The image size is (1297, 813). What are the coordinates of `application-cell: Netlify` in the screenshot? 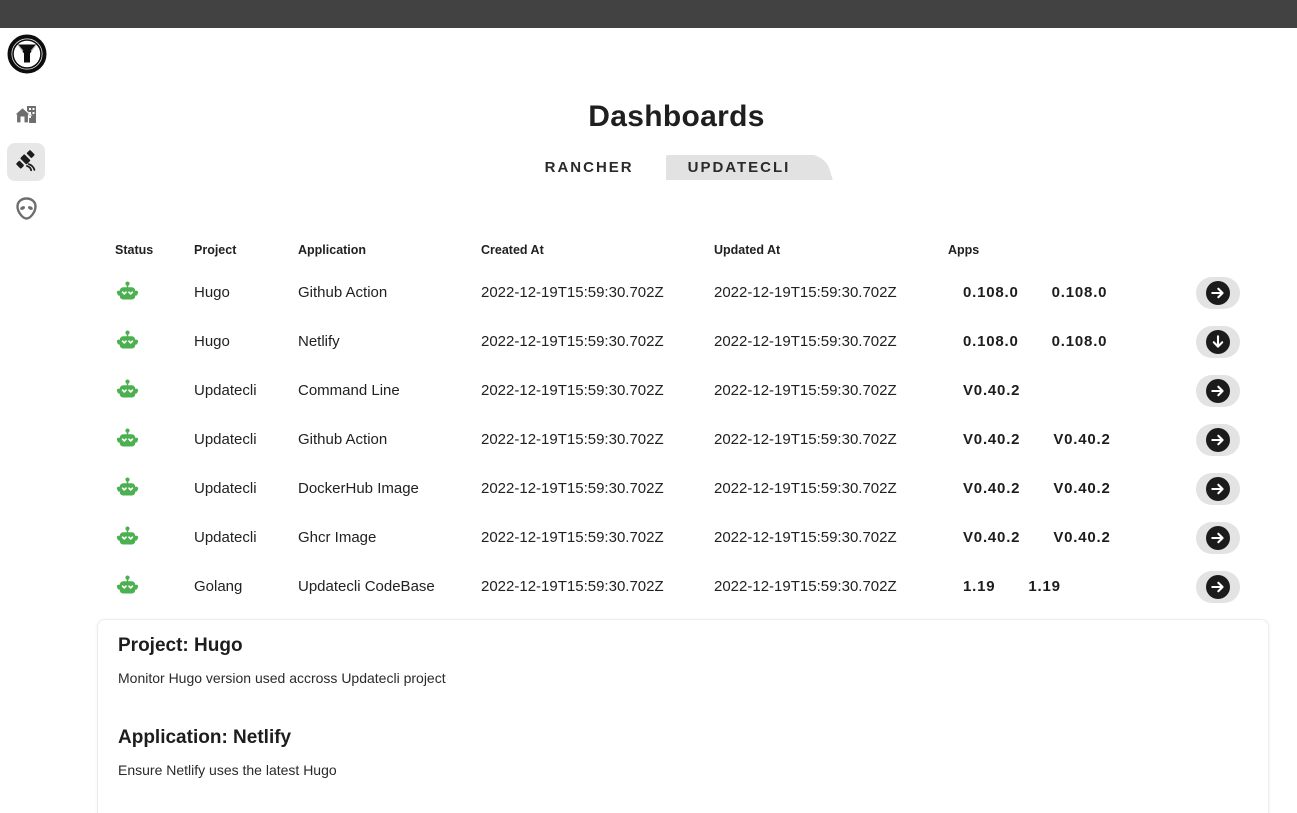 It's located at (319, 341).